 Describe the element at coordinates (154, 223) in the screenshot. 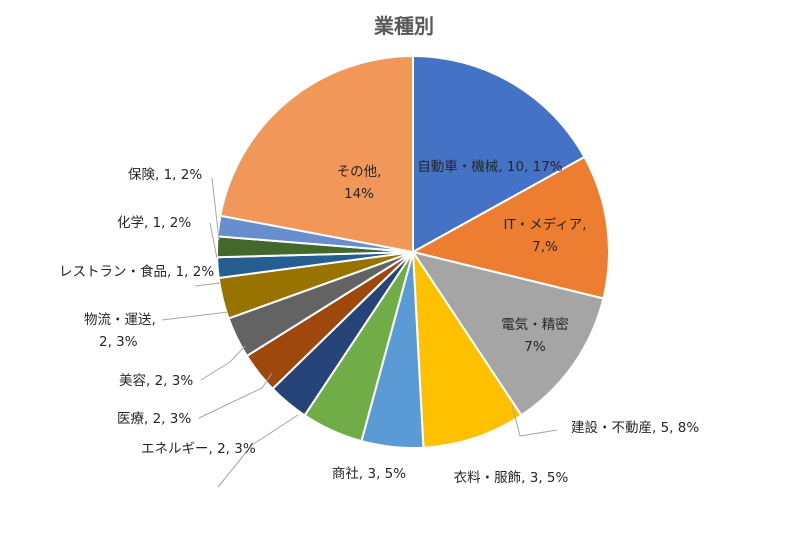

I see `data-label: 化学, 1, 2%` at that location.